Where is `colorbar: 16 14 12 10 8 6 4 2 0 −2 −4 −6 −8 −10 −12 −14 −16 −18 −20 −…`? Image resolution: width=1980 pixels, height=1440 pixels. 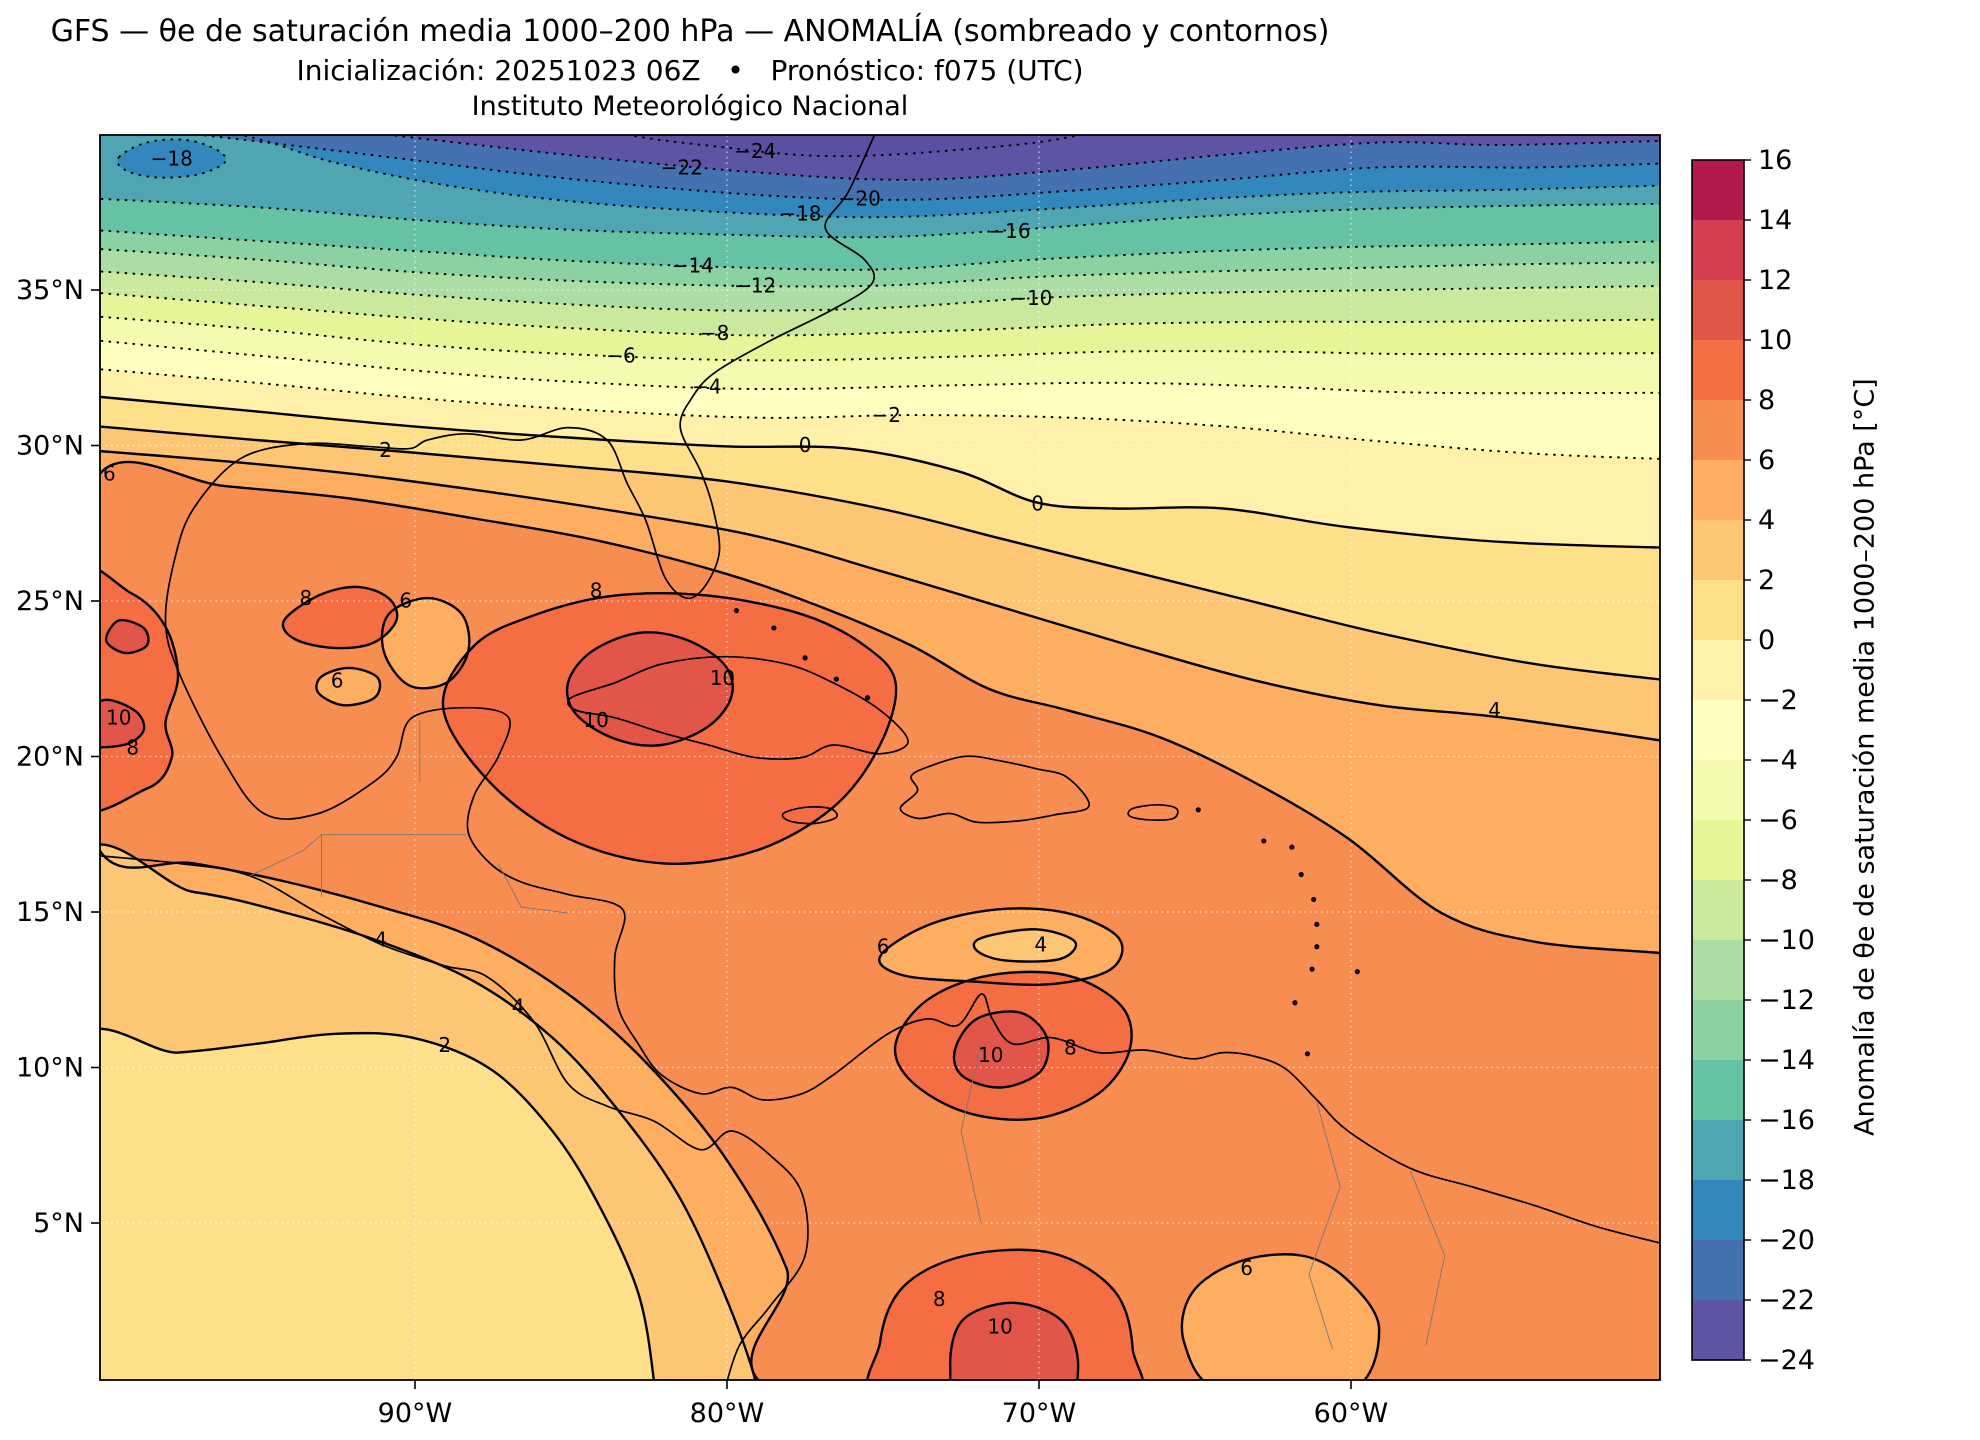
colorbar: 16 14 12 10 8 6 4 2 0 −2 −4 −6 −8 −10 −12 −14 −16 −18 −20 −… is located at coordinates (1753, 760).